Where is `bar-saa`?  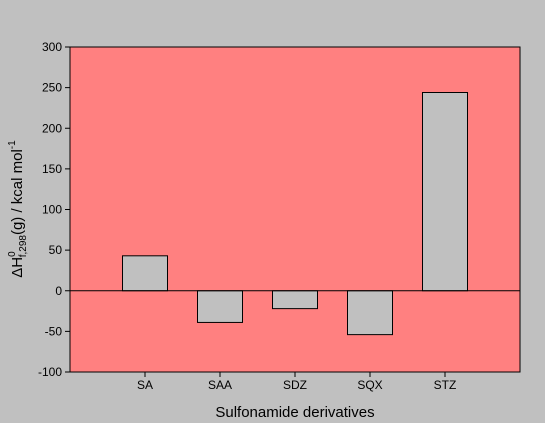 bar-saa is located at coordinates (220, 306).